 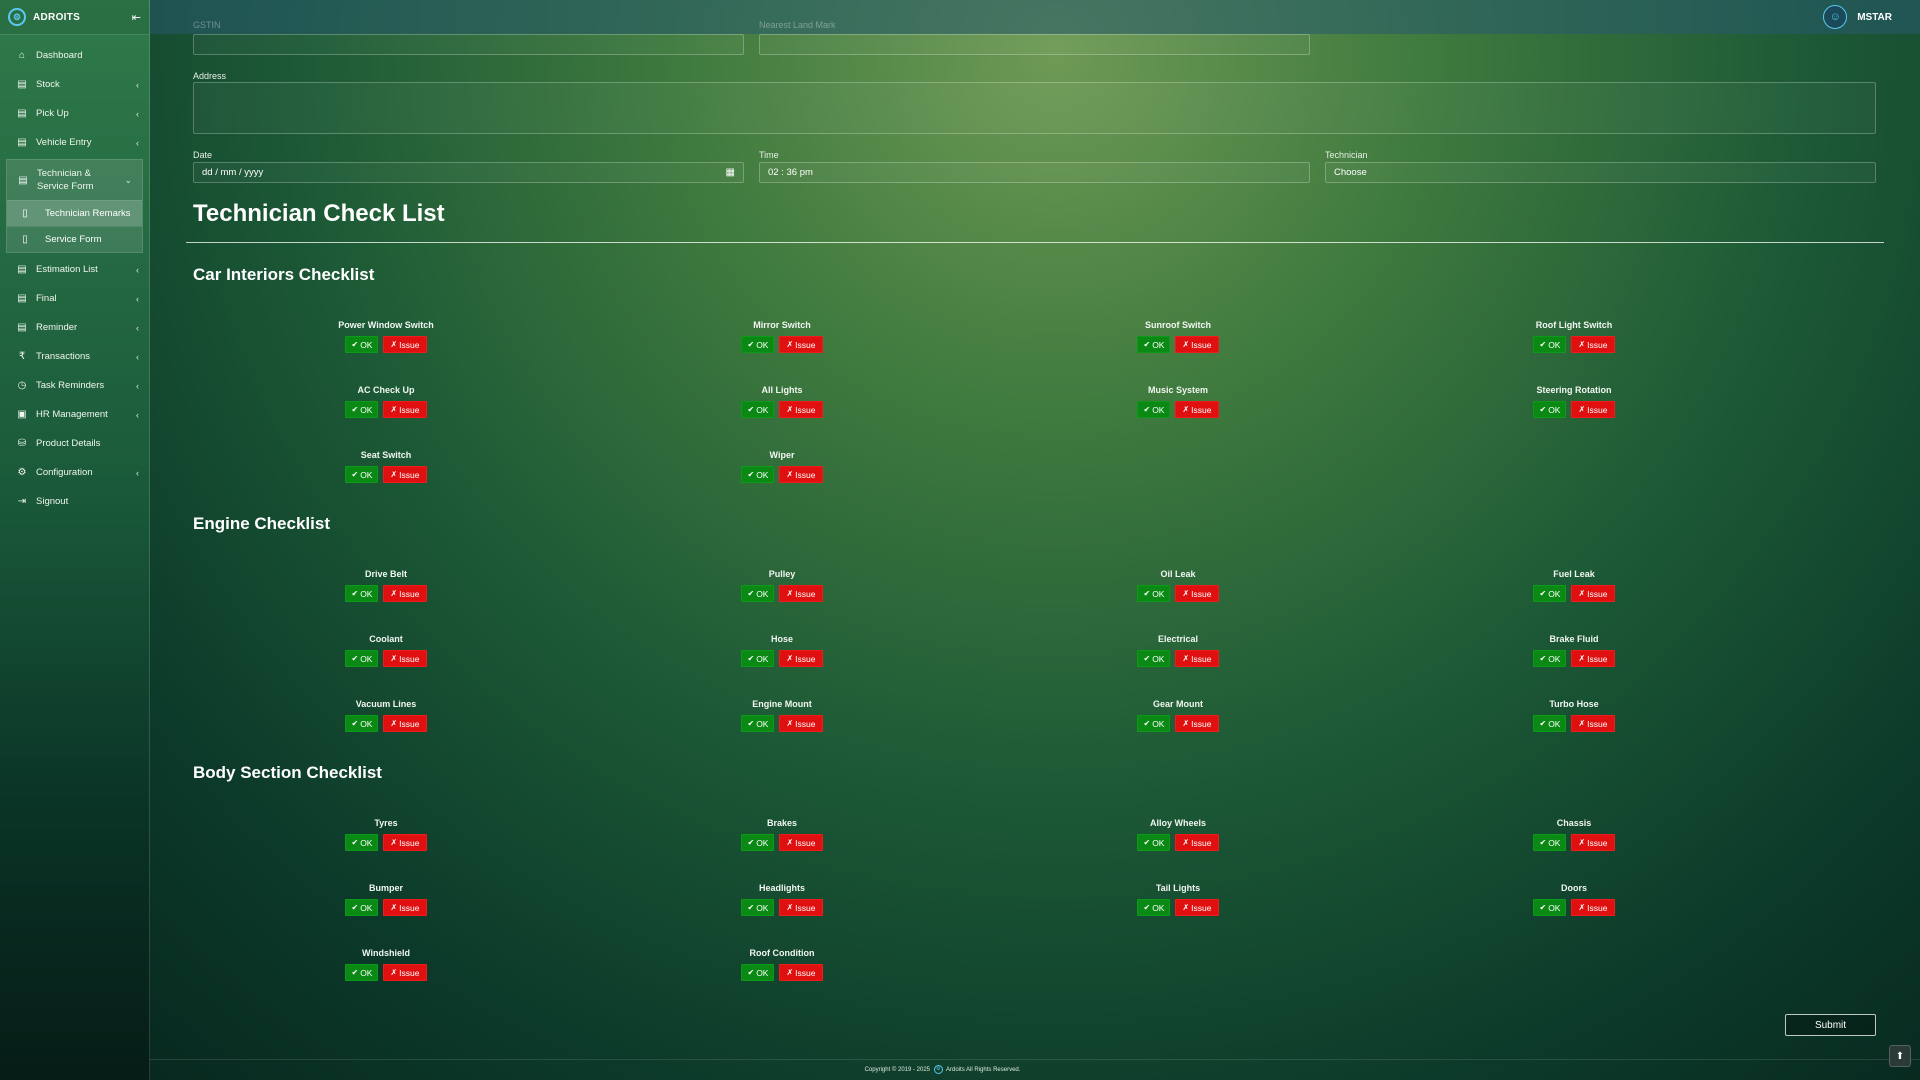 I want to click on gstin-input, so click(x=468, y=44).